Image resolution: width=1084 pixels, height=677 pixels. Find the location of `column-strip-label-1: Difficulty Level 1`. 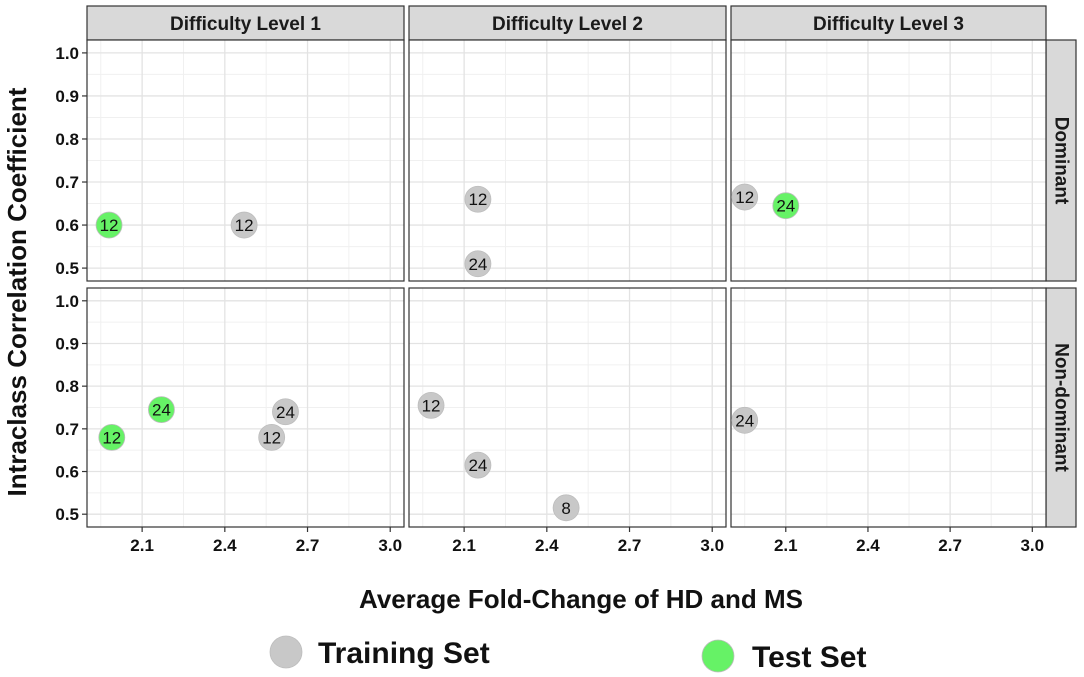

column-strip-label-1: Difficulty Level 1 is located at coordinates (245, 24).